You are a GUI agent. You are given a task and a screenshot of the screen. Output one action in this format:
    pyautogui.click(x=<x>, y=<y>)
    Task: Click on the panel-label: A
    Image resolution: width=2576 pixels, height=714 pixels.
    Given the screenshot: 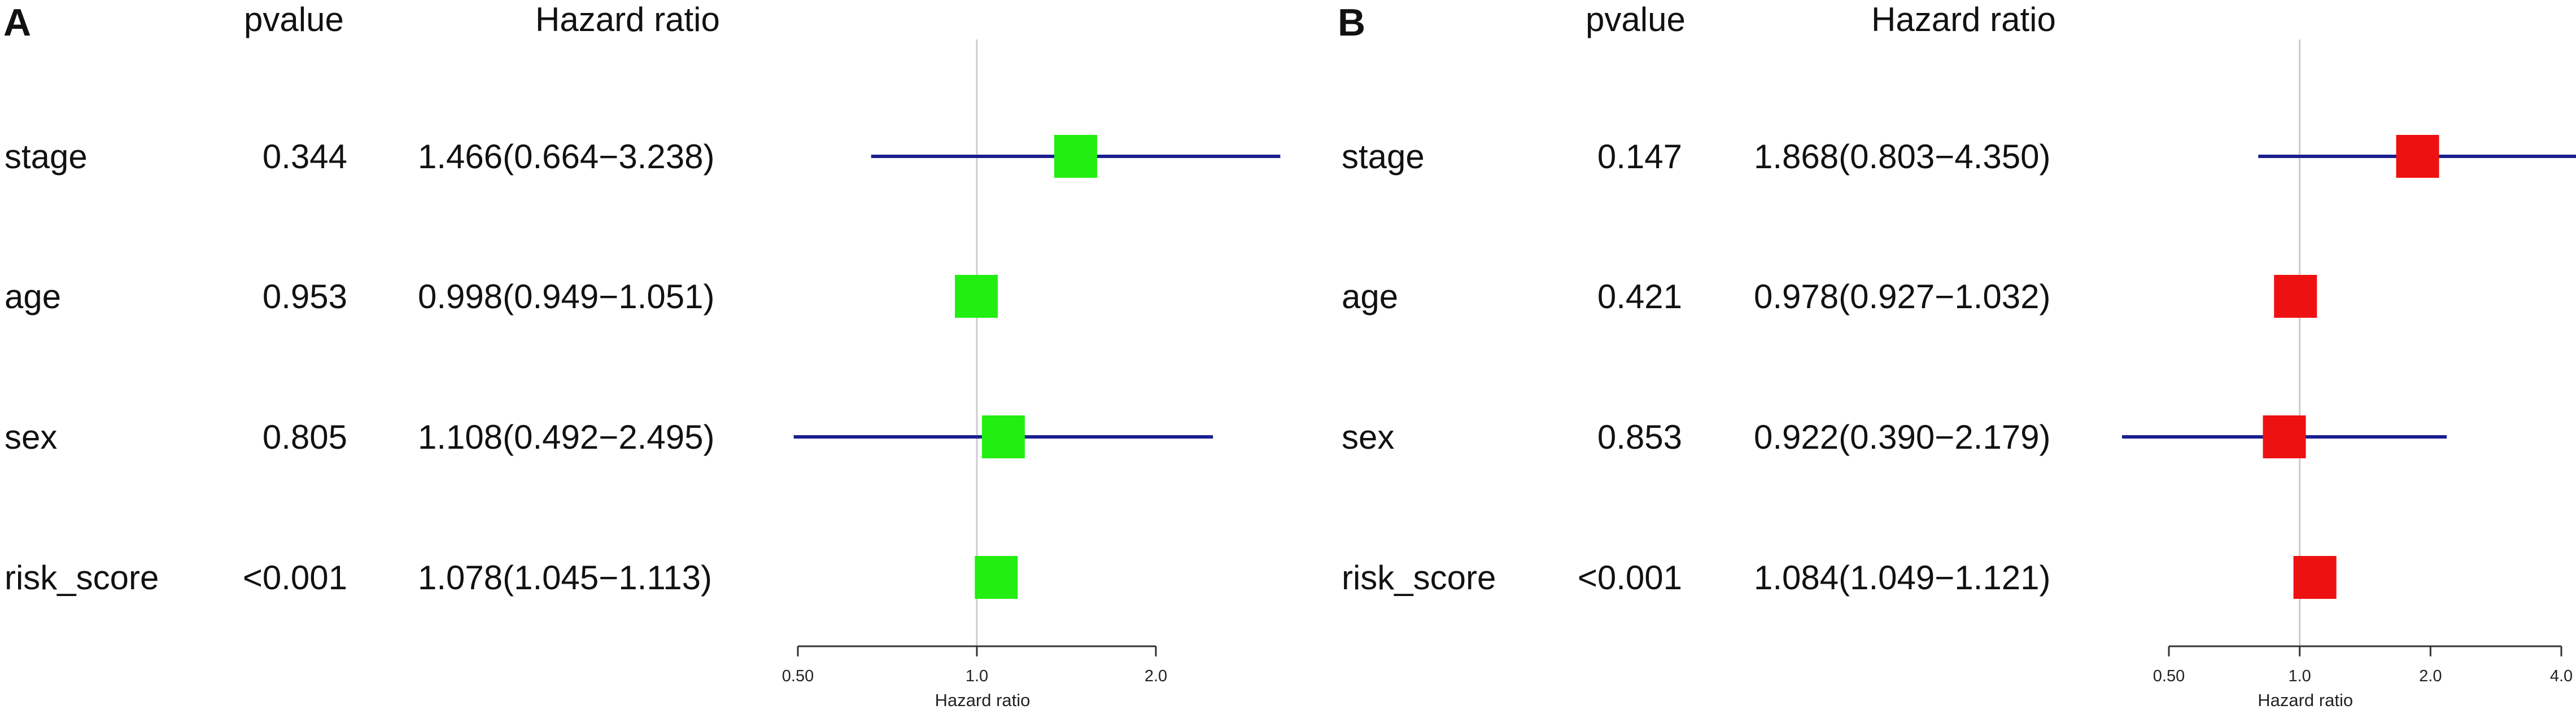 What is the action you would take?
    pyautogui.click(x=17, y=22)
    